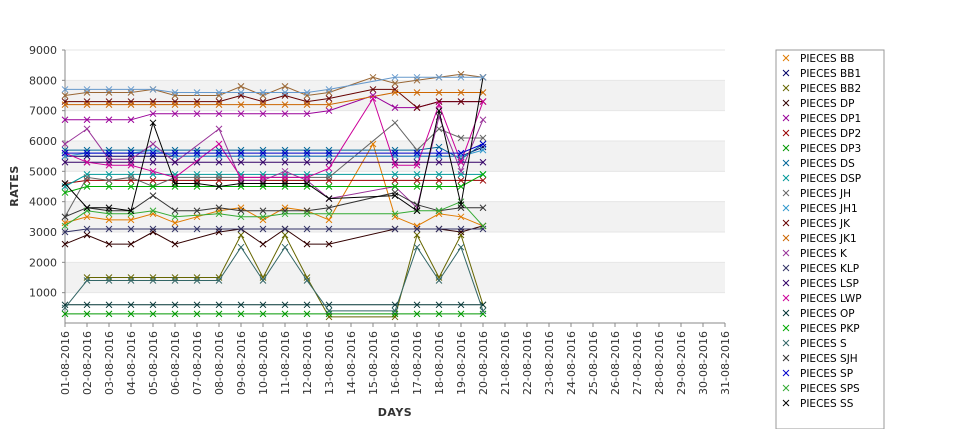 This screenshot has height=429, width=975. What do you see at coordinates (263, 363) in the screenshot?
I see `x-tick-label: 10-08-2016` at bounding box center [263, 363].